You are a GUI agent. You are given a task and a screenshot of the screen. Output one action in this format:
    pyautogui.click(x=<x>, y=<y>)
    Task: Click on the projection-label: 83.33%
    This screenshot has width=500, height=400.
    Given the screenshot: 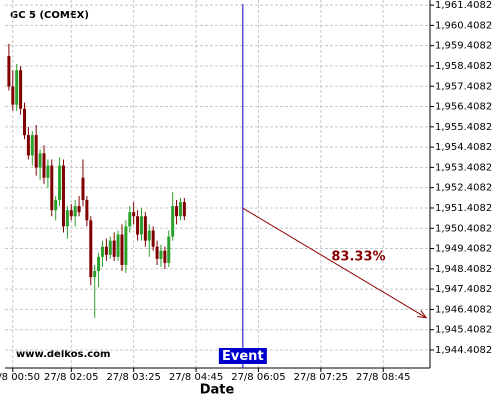 What is the action you would take?
    pyautogui.click(x=358, y=256)
    